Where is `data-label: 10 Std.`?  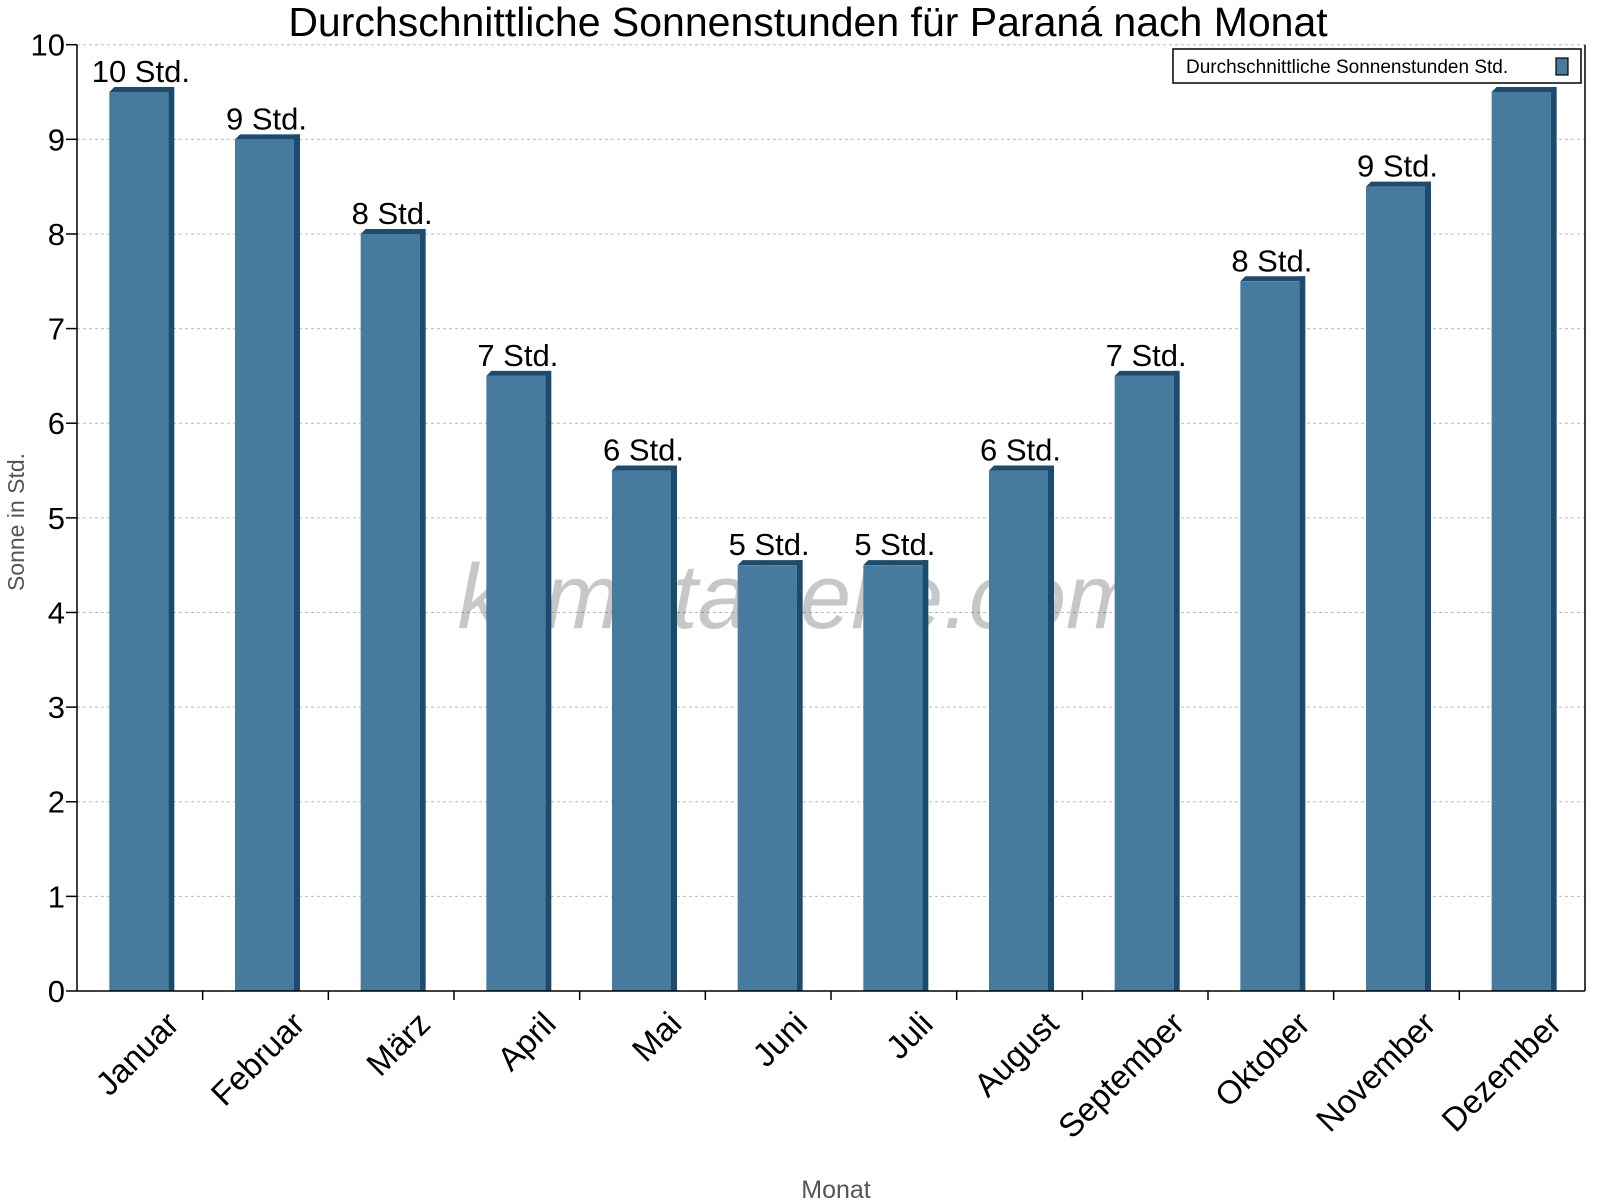
data-label: 10 Std. is located at coordinates (141, 71).